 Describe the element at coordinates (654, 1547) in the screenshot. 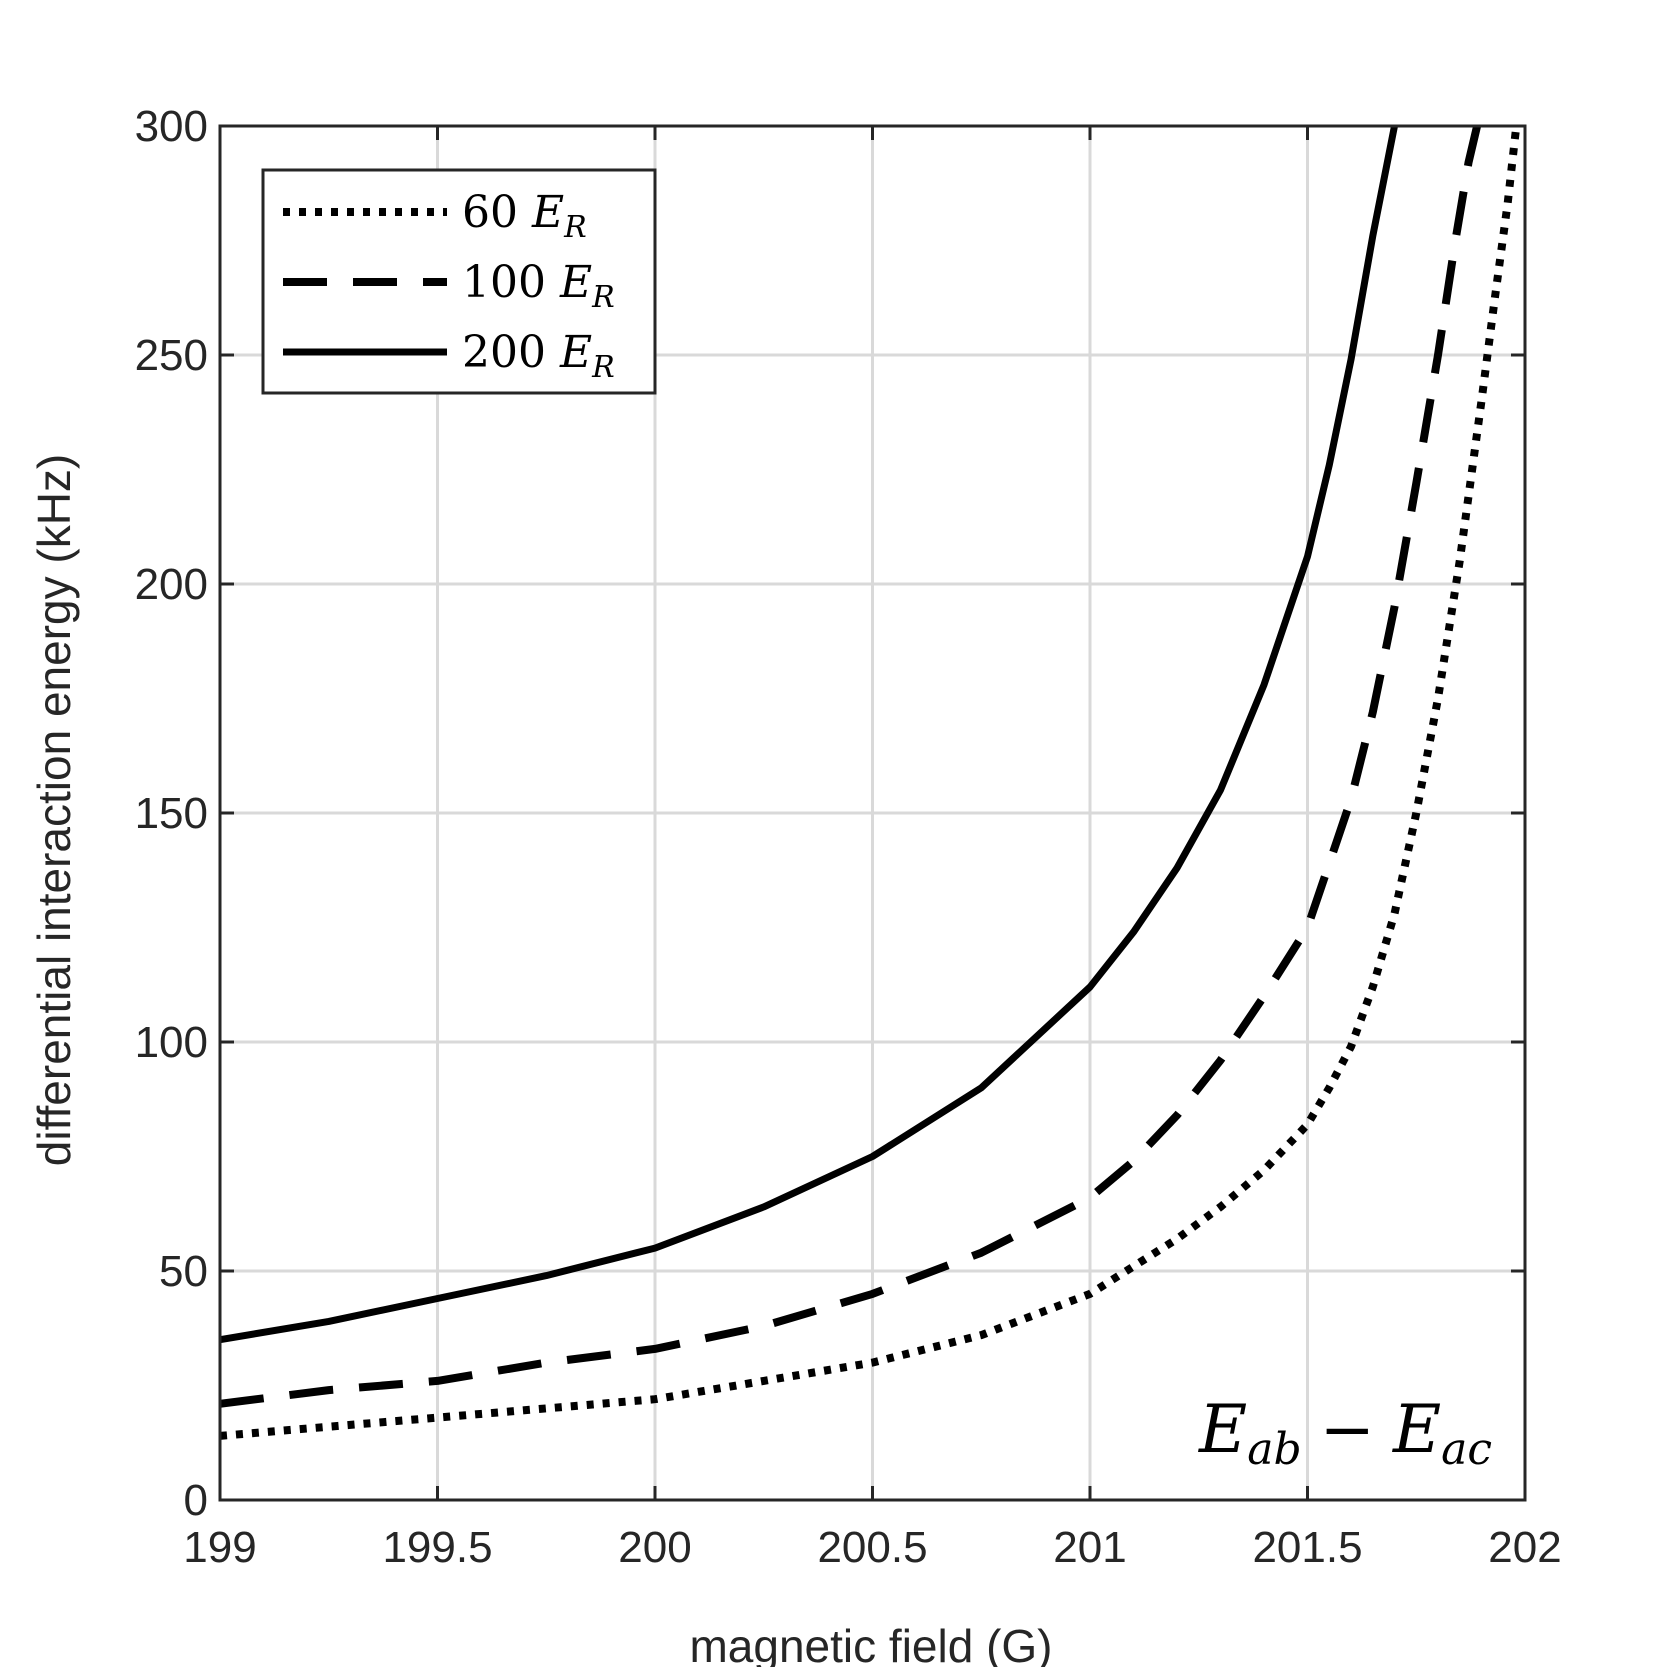

I see `x-tick-label: 200` at that location.